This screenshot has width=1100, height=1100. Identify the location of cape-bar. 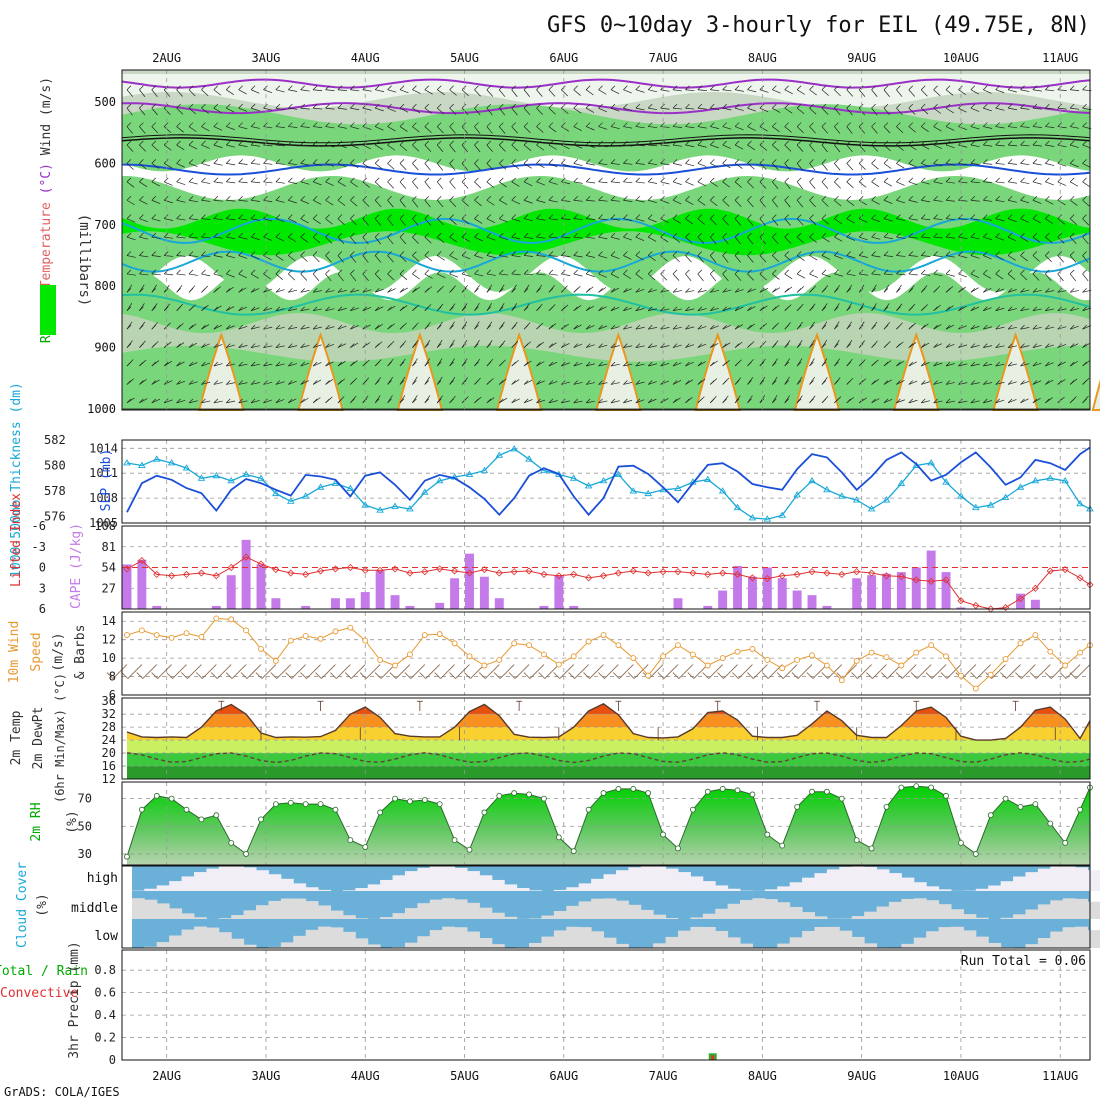
(350, 603).